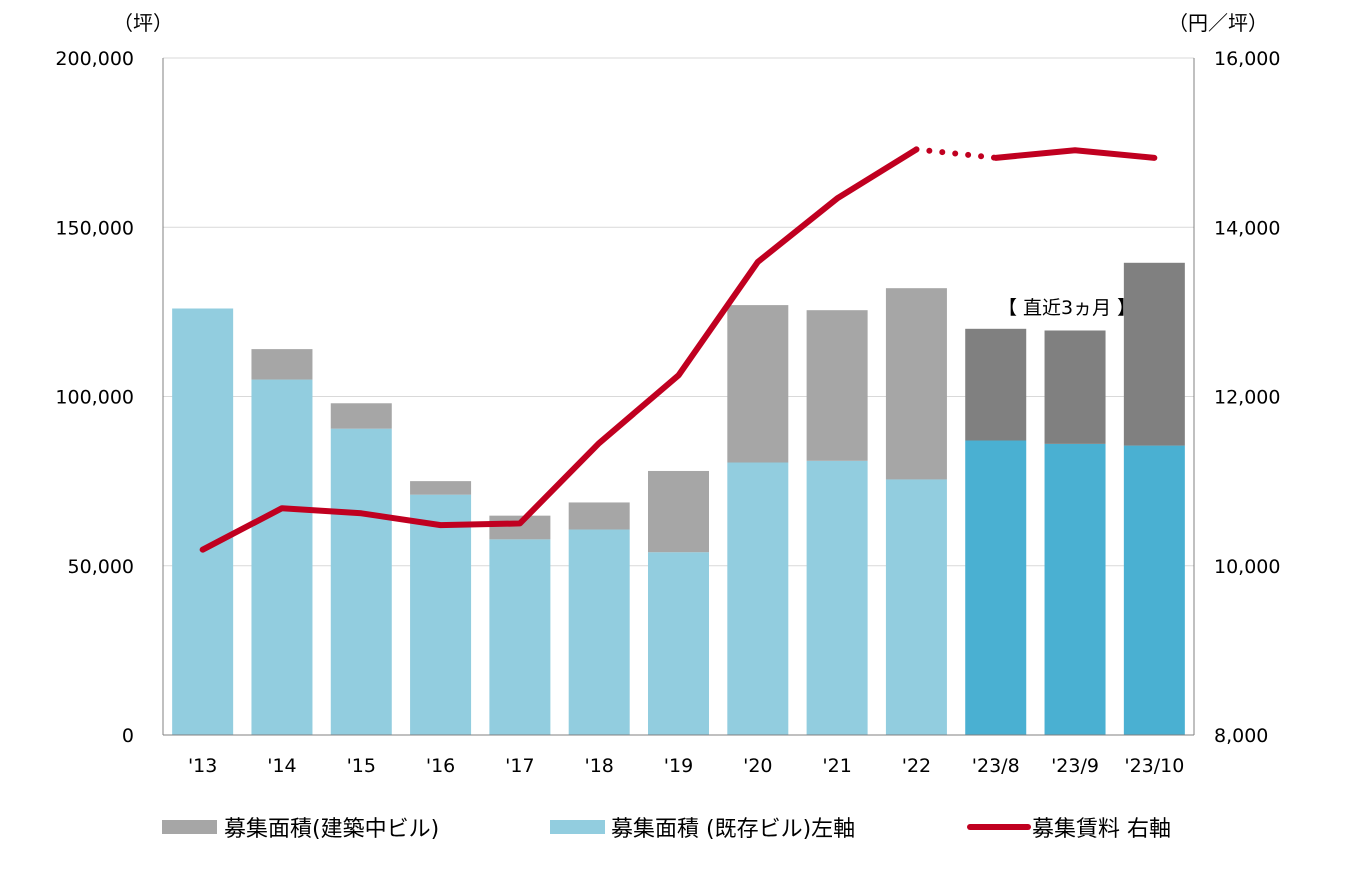  Describe the element at coordinates (331, 829) in the screenshot. I see `legend-label-construction: 募集面積(建築中ビル)` at that location.